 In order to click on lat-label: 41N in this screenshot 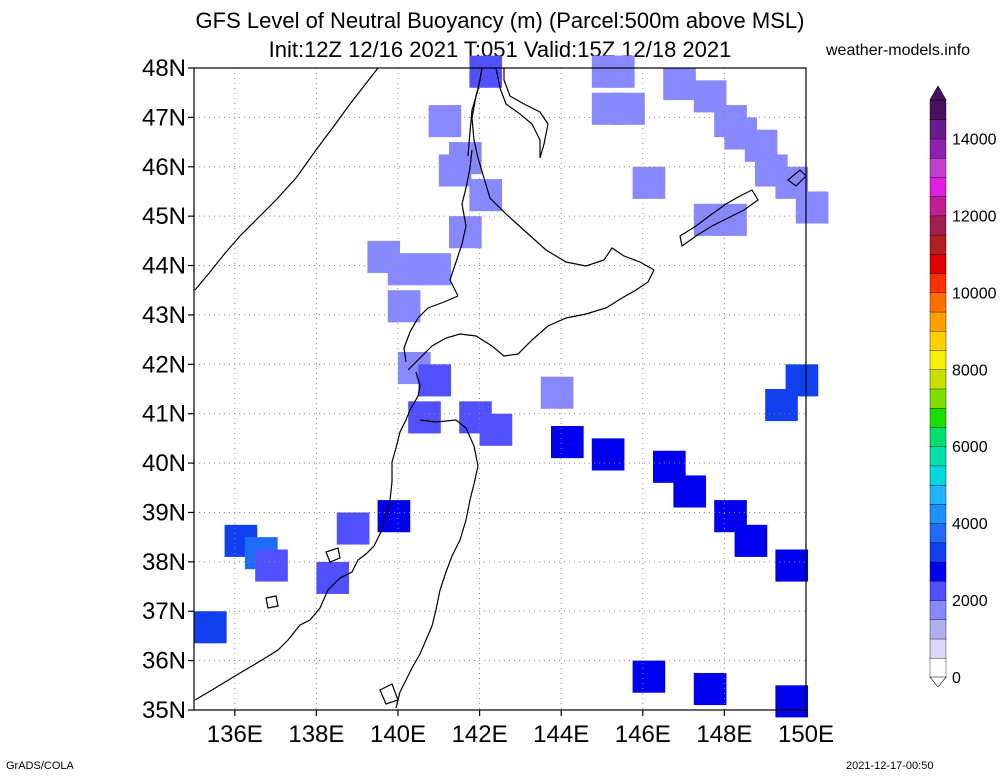, I will do `click(164, 414)`.